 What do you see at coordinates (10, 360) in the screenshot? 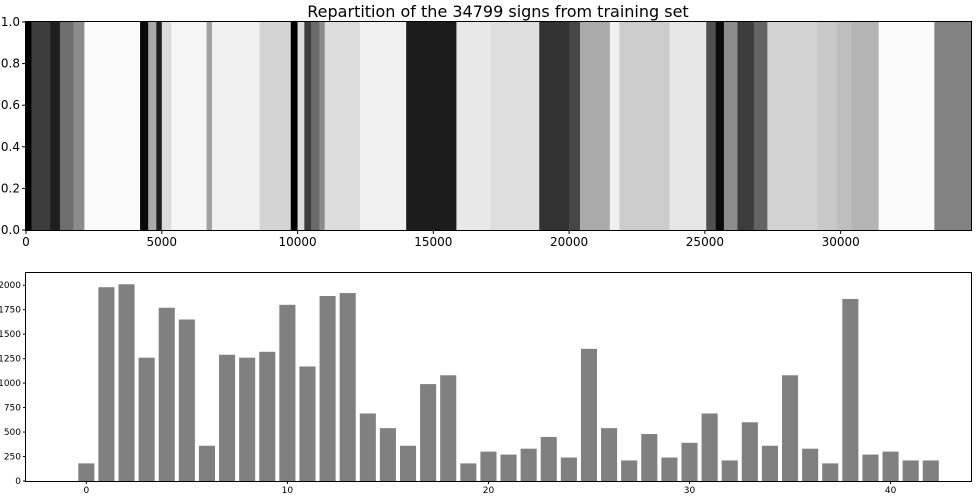
I see `chart2-y-tick-label-5: 1250` at bounding box center [10, 360].